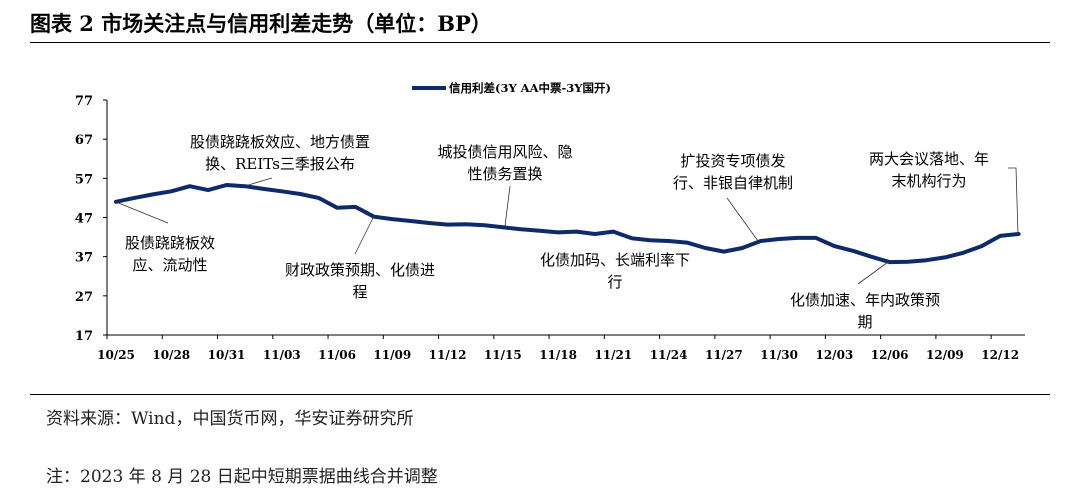  What do you see at coordinates (530, 88) in the screenshot?
I see `legend-label: 信用利差(3Y AA中票-3Y国开)` at bounding box center [530, 88].